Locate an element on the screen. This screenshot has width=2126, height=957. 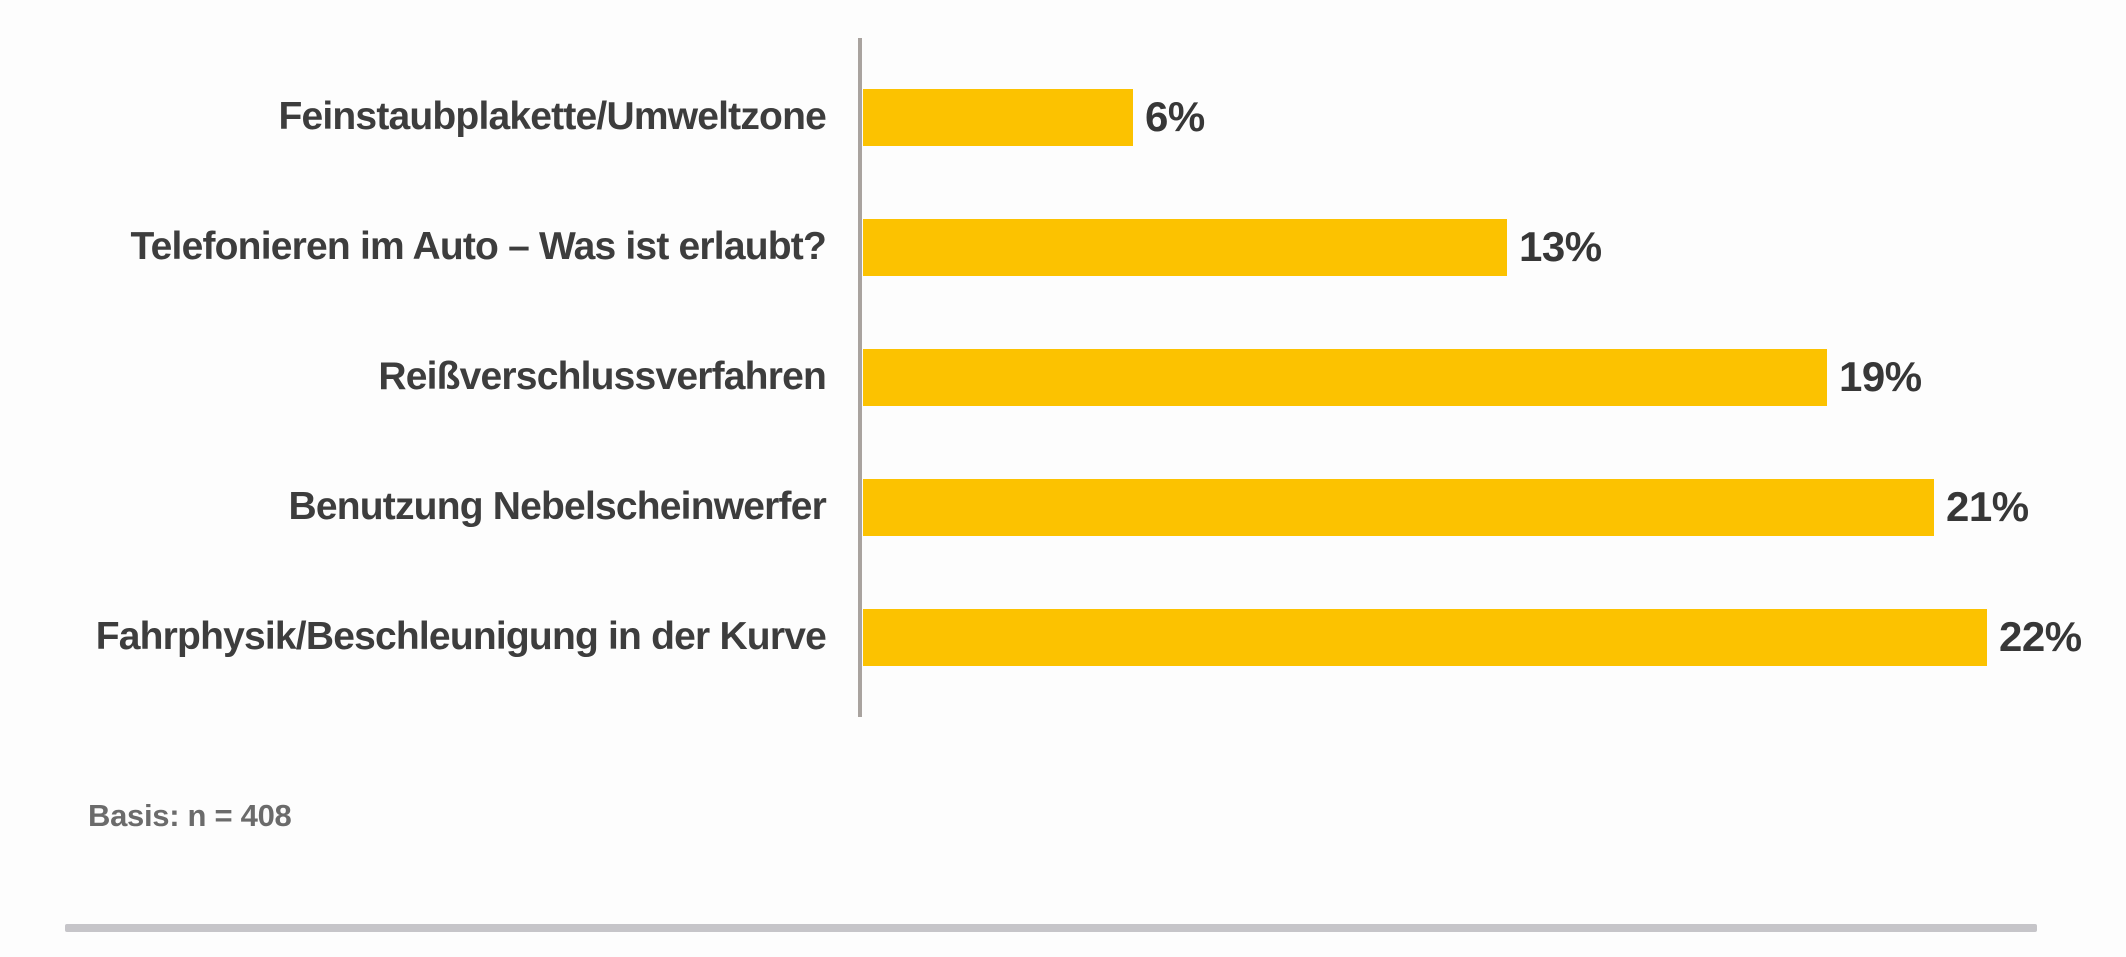
bar-zone: 13% is located at coordinates (1232, 247).